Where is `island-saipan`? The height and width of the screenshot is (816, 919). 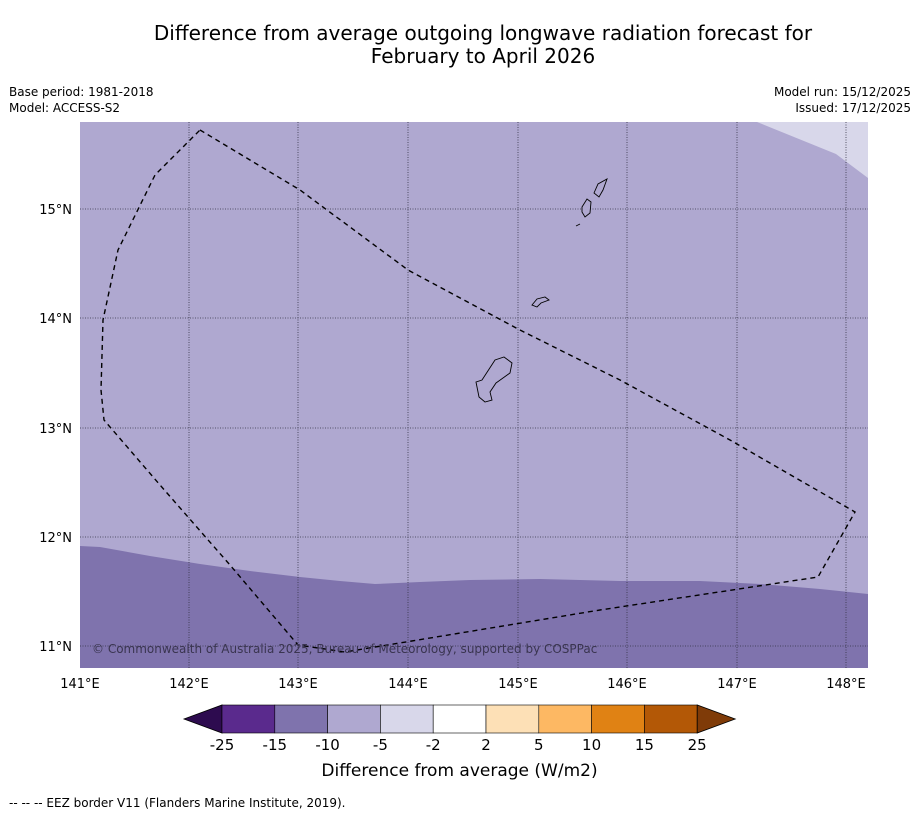
island-saipan is located at coordinates (600, 188).